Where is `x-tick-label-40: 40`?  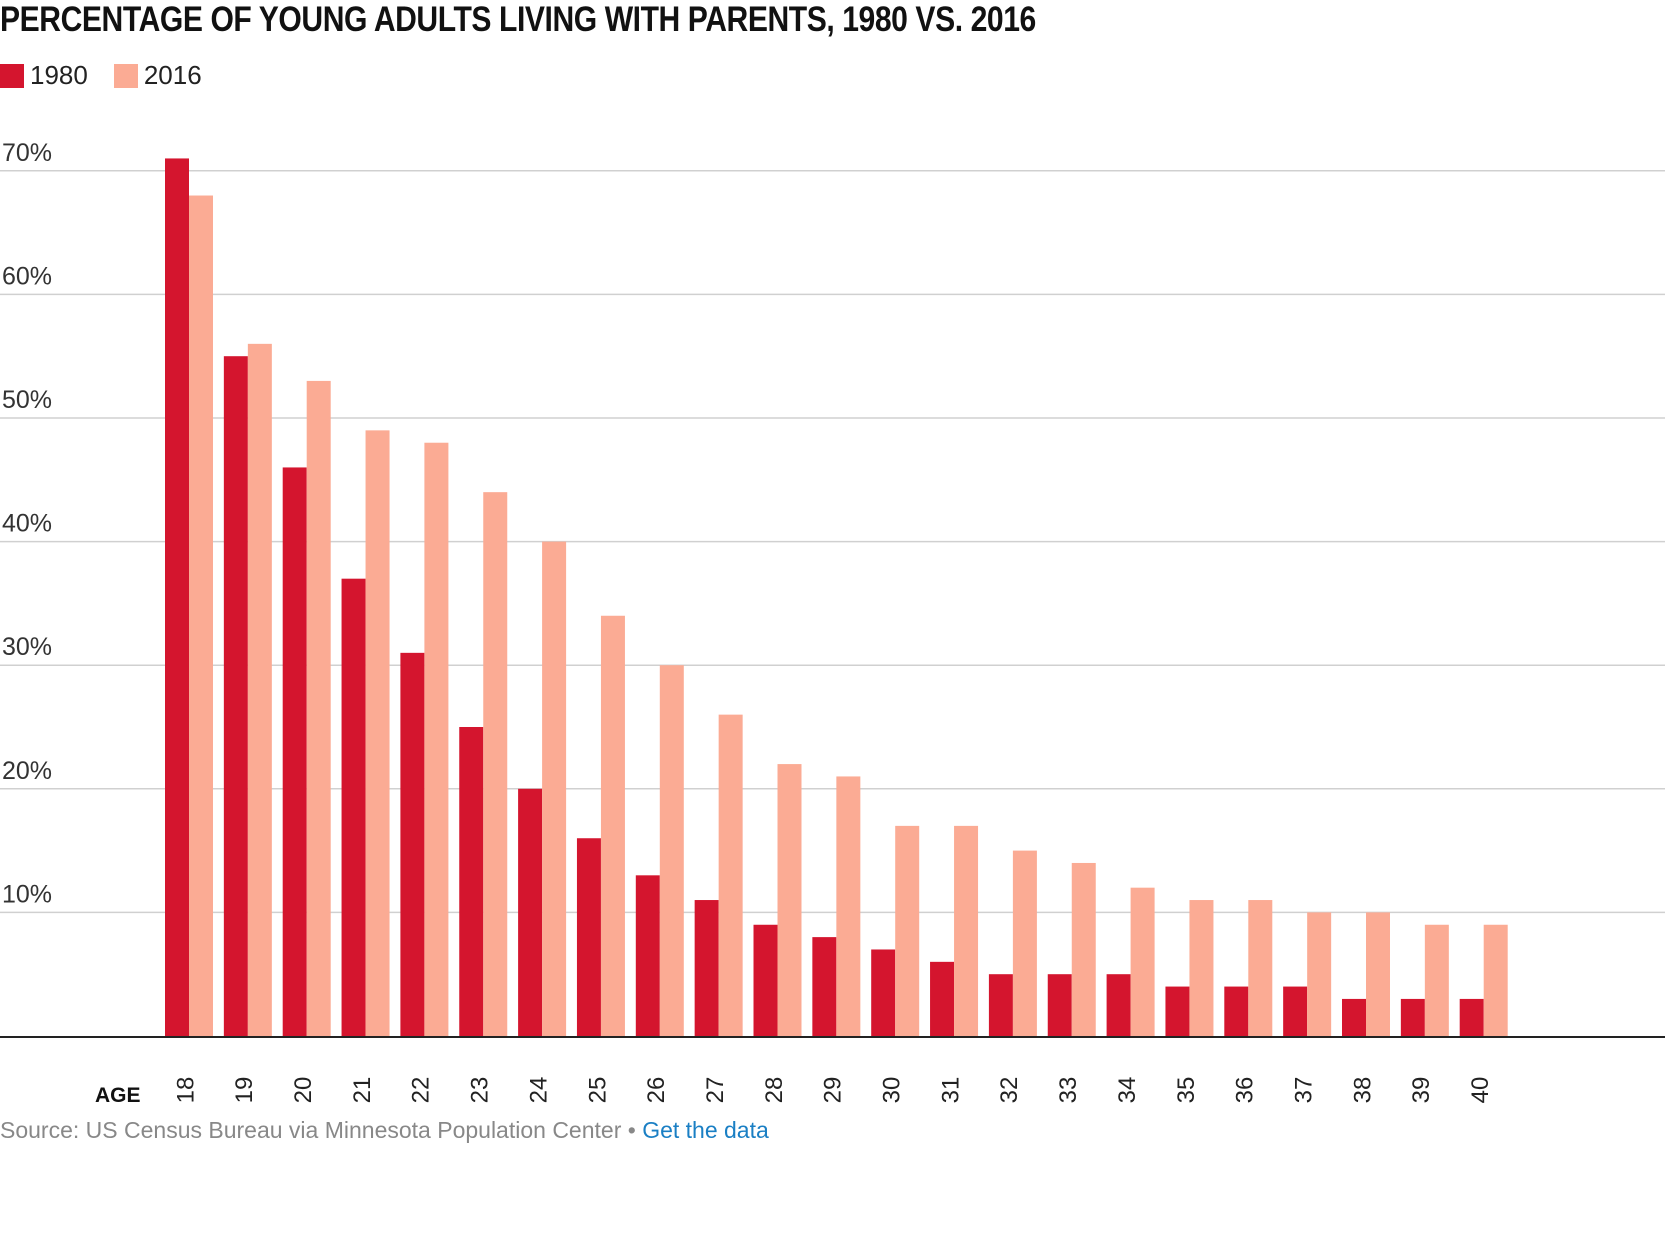 x-tick-label-40: 40 is located at coordinates (1480, 1090).